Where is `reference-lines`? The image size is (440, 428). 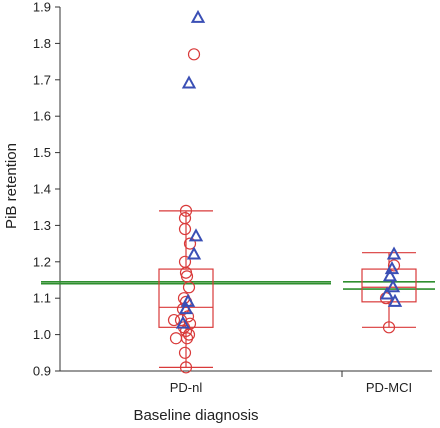
reference-lines is located at coordinates (238, 285).